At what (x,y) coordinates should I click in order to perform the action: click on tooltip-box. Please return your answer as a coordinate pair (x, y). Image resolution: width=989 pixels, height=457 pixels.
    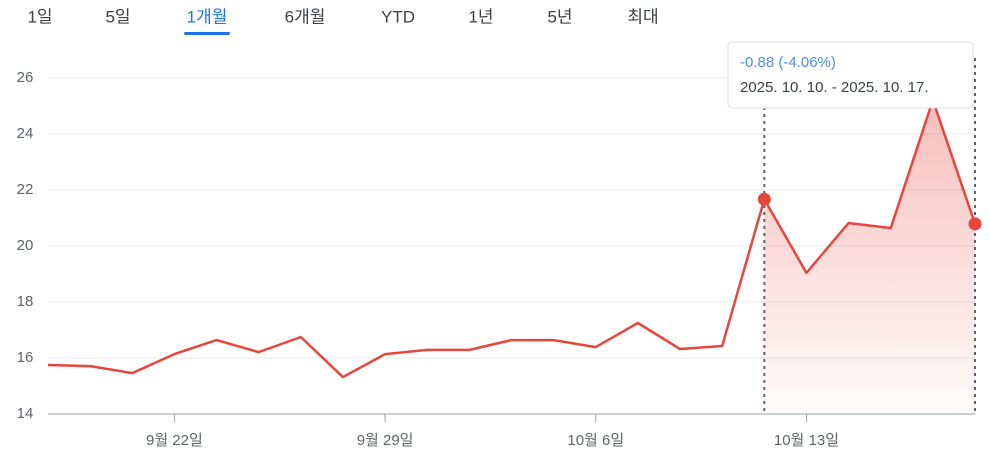
    Looking at the image, I should click on (850, 75).